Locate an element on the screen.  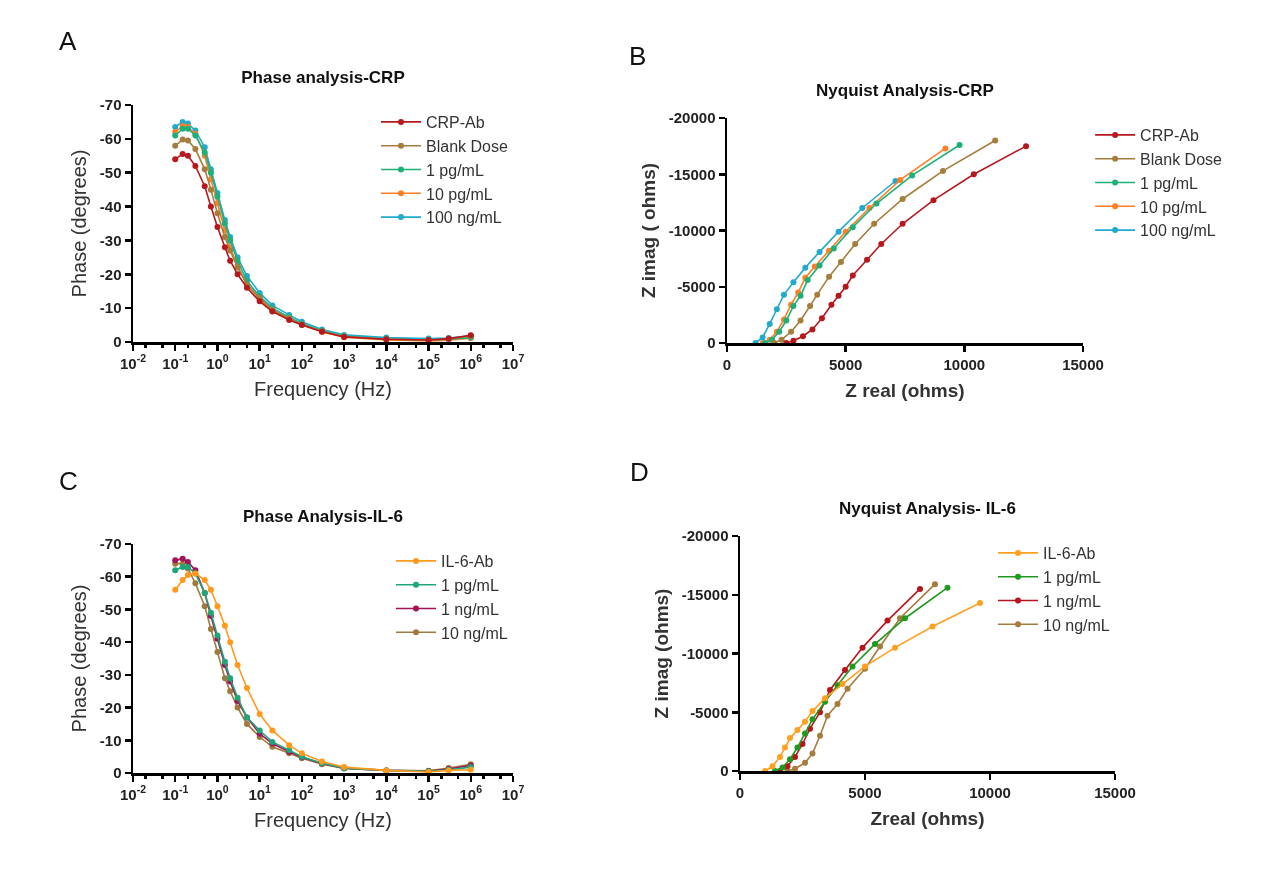
chart-title: Phase Analysis-IL-6 is located at coordinates (323, 516).